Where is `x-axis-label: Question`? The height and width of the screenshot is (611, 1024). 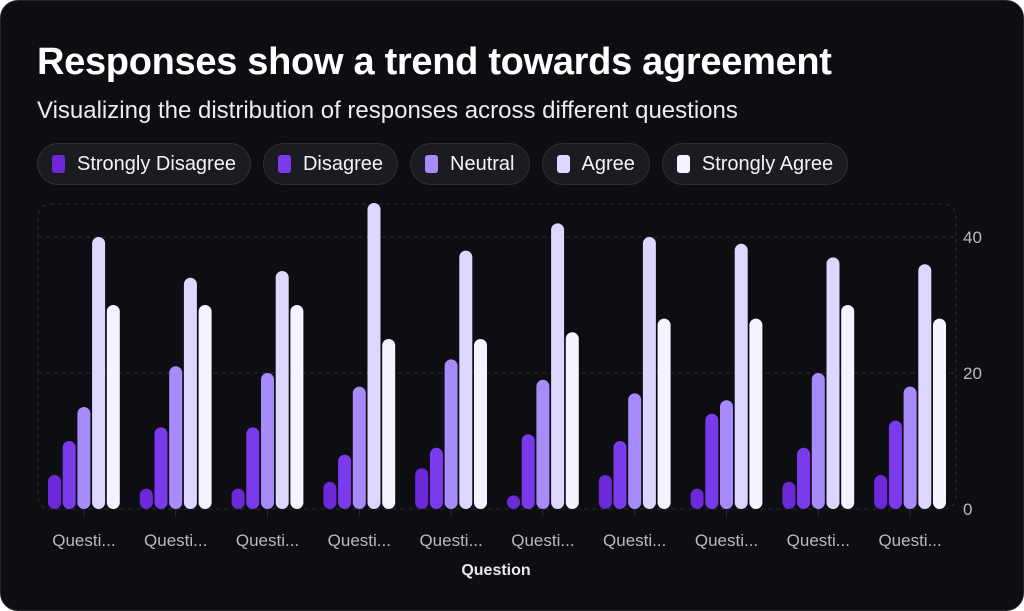
x-axis-label: Question is located at coordinates (495, 570).